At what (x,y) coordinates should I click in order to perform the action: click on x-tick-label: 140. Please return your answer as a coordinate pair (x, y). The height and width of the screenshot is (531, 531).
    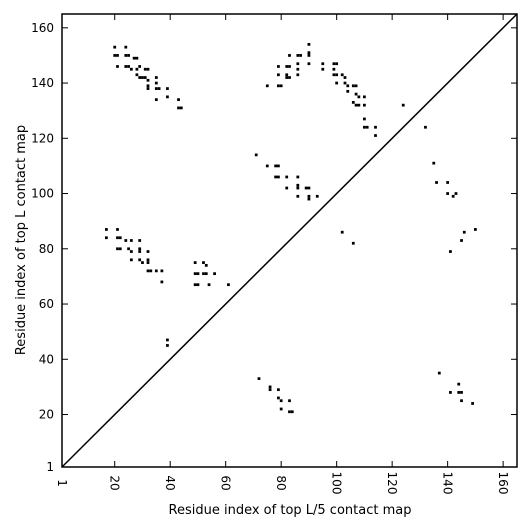
    Looking at the image, I should click on (448, 483).